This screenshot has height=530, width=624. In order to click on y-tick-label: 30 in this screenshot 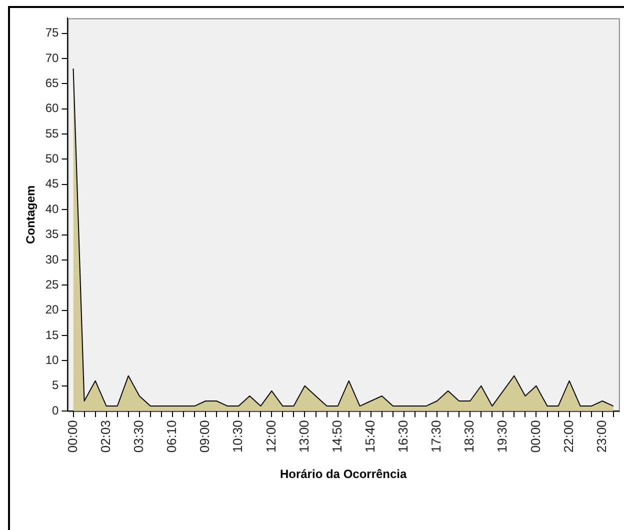, I will do `click(52, 259)`.